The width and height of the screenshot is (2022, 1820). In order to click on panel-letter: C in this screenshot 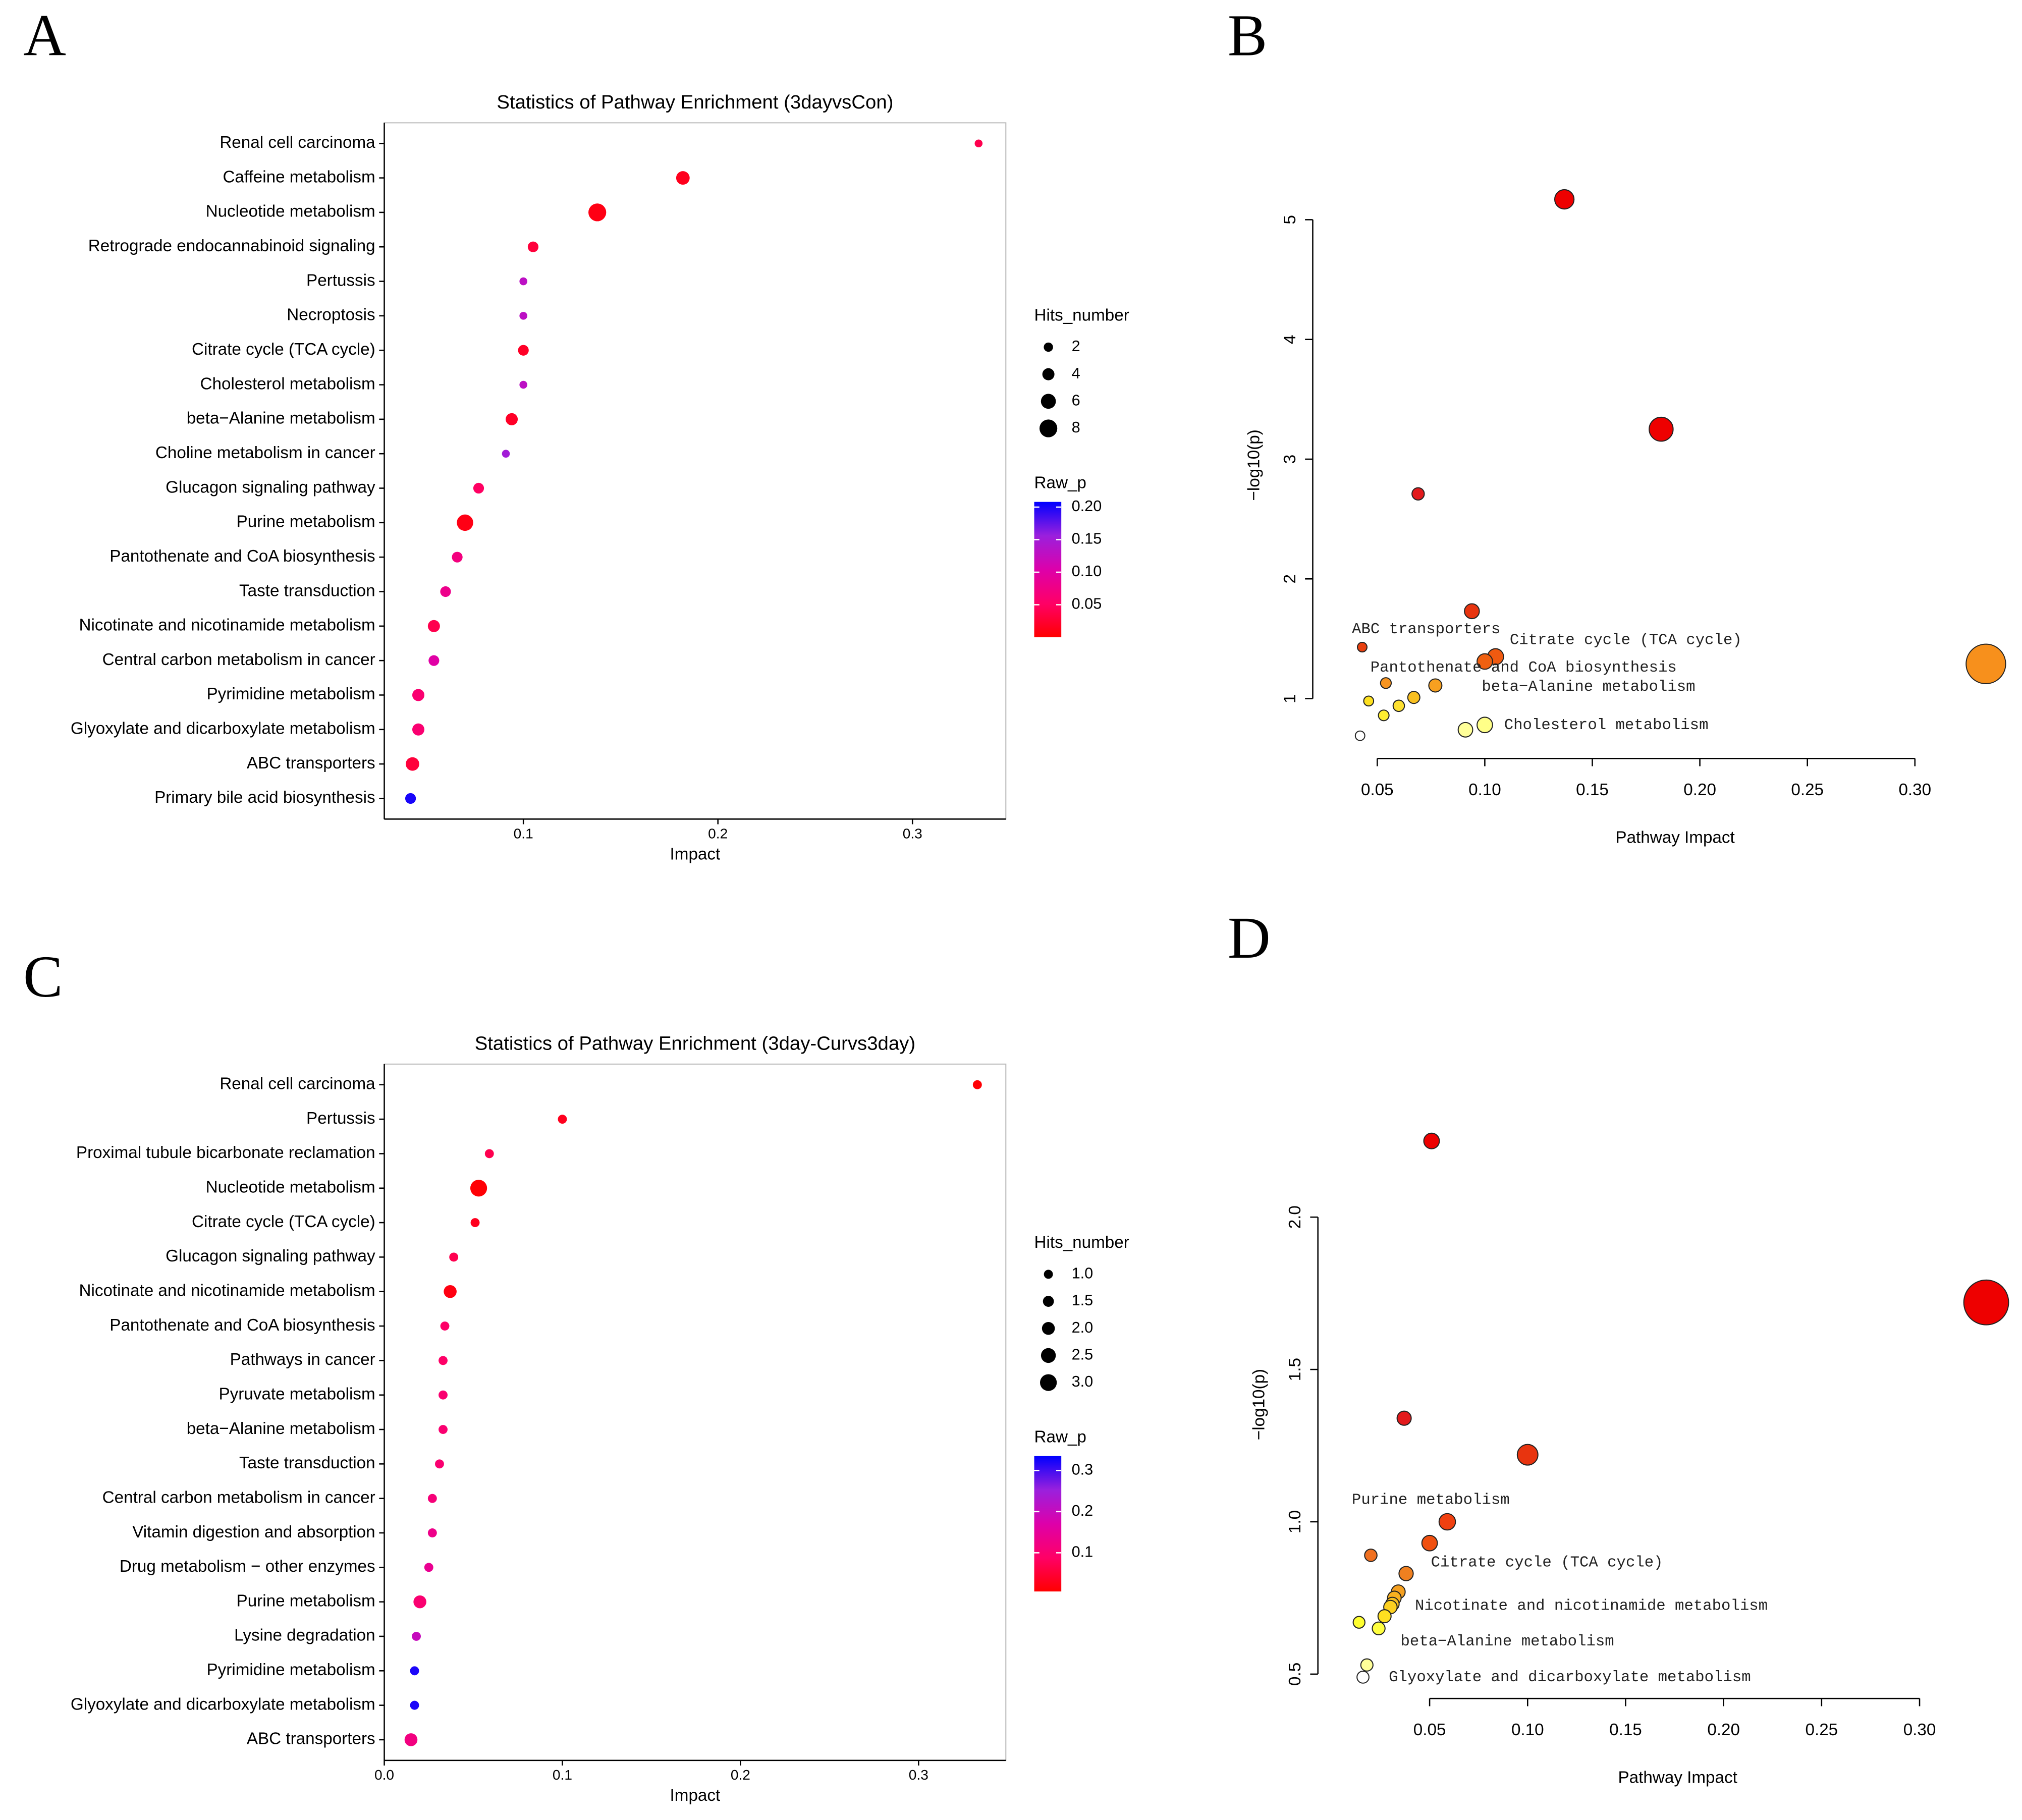, I will do `click(43, 977)`.